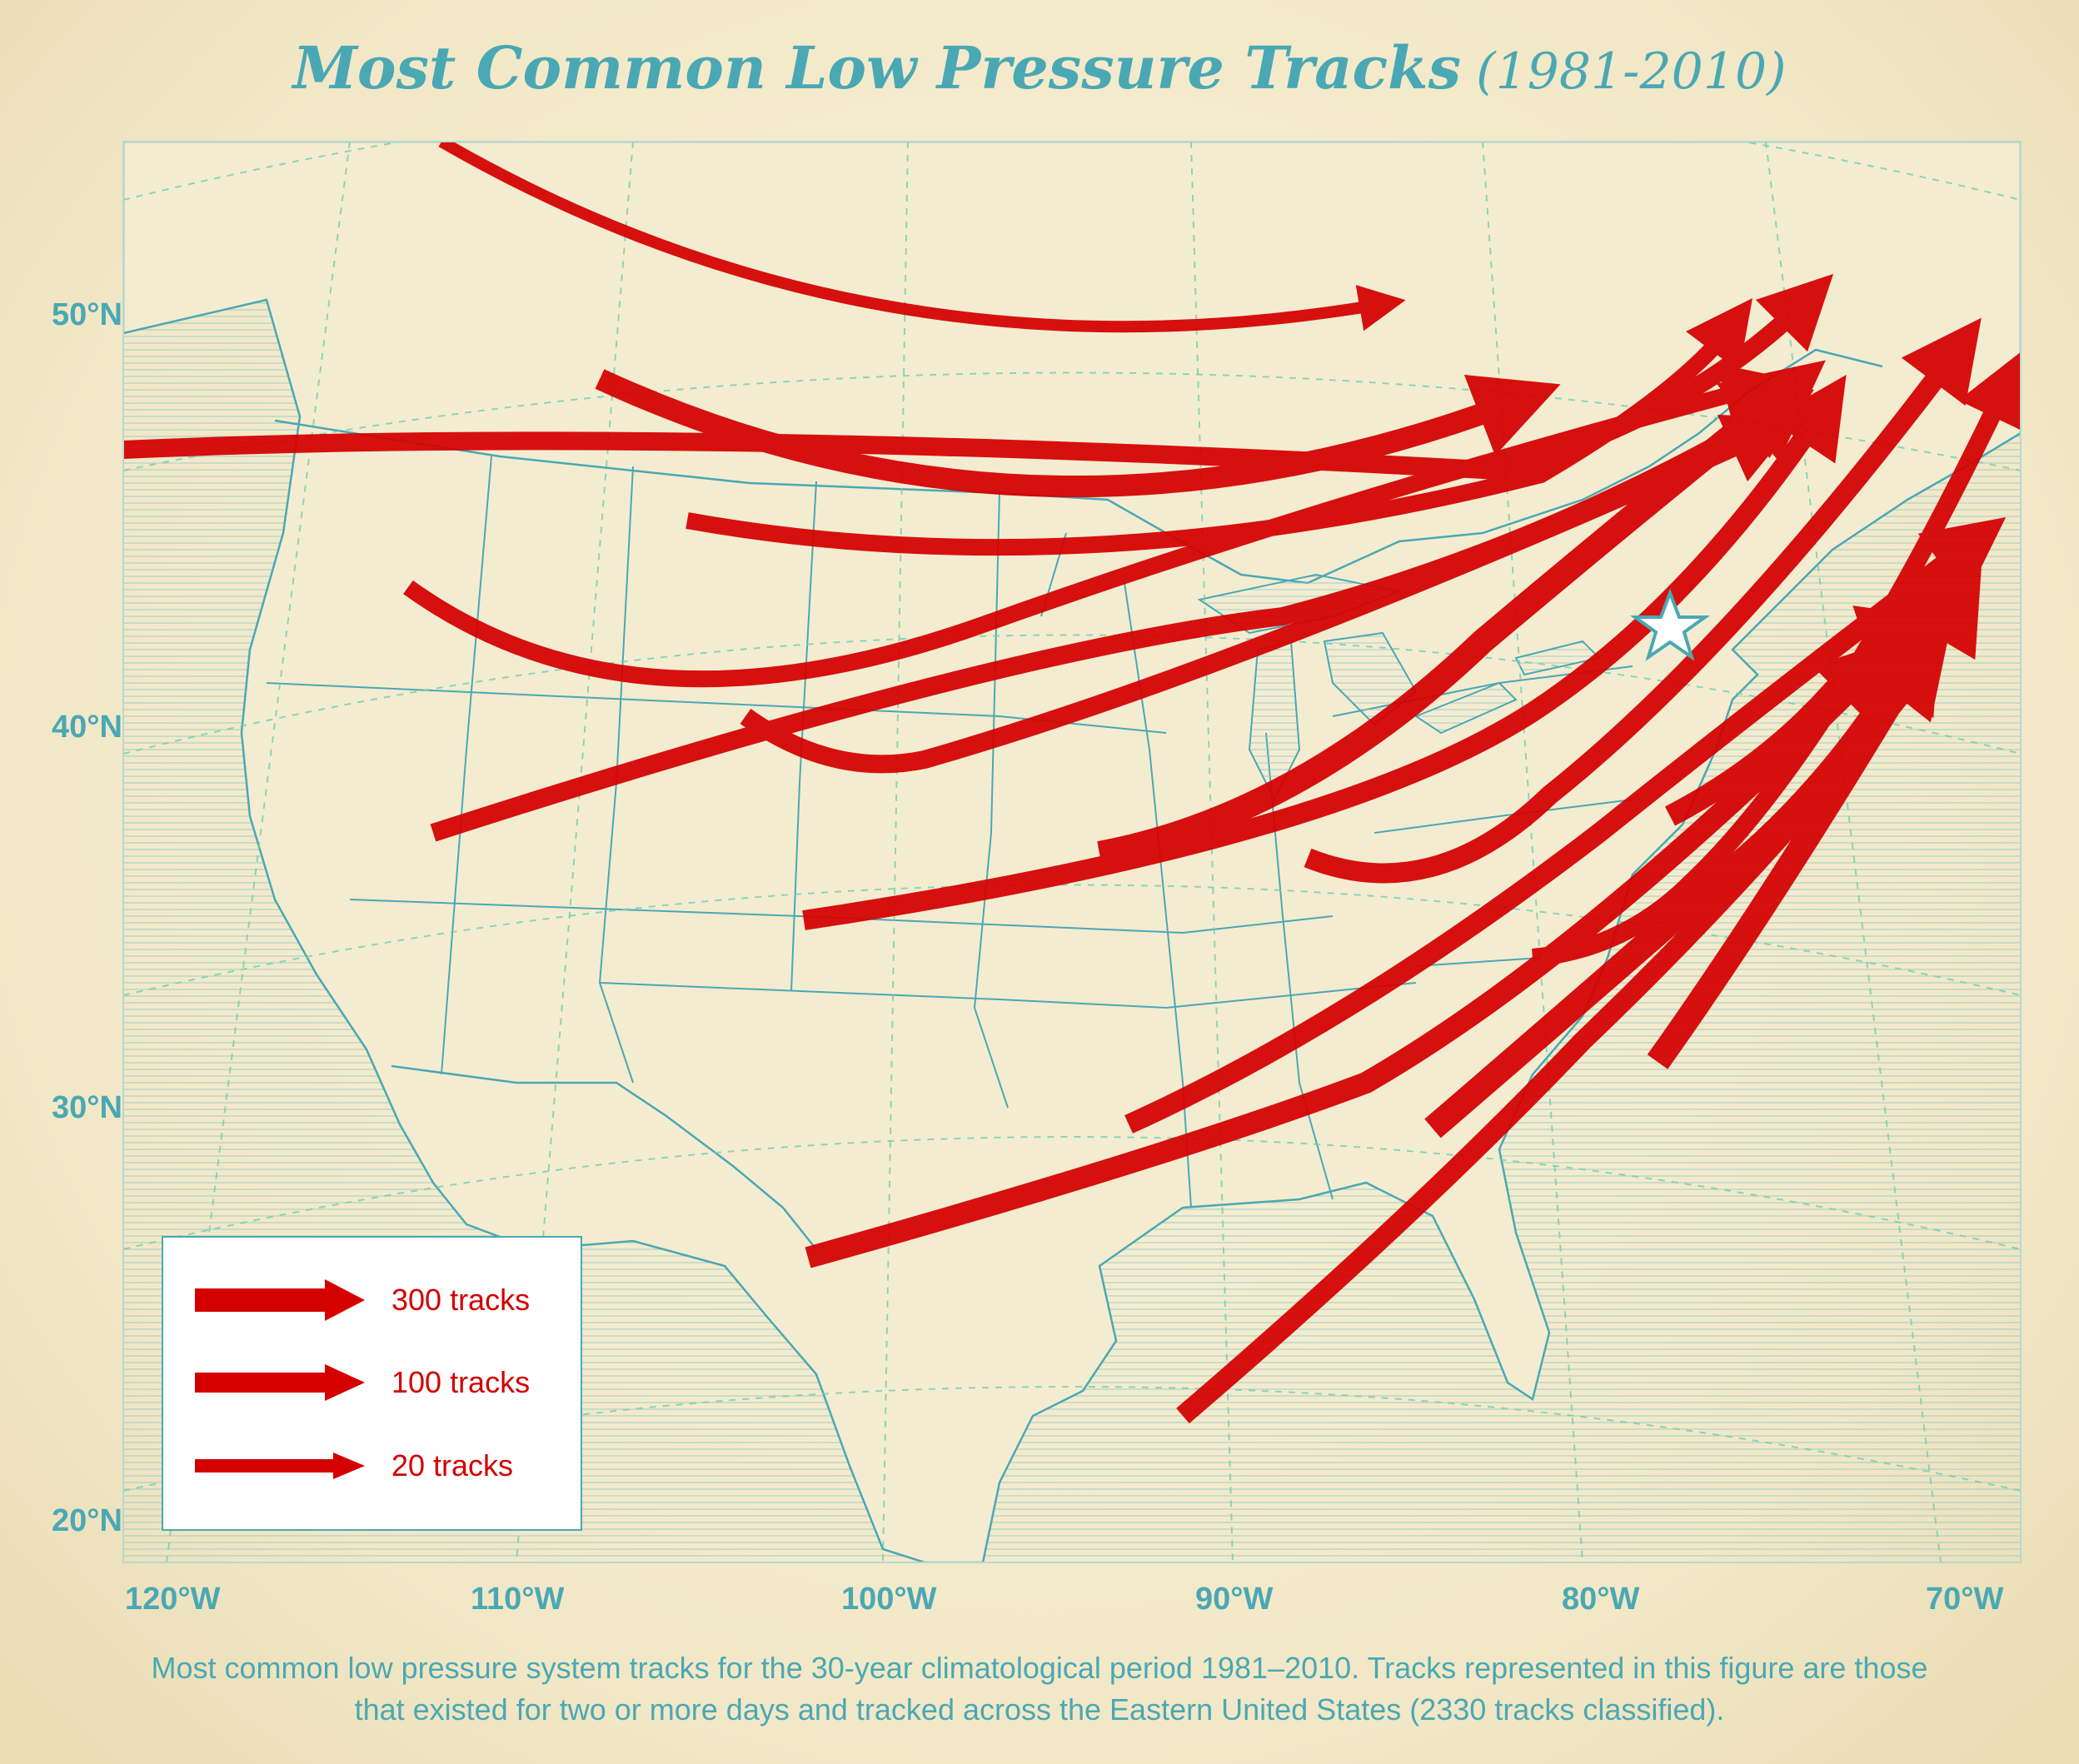 The width and height of the screenshot is (2079, 1764). What do you see at coordinates (1600, 1599) in the screenshot?
I see `lon-label-80: 80°W` at bounding box center [1600, 1599].